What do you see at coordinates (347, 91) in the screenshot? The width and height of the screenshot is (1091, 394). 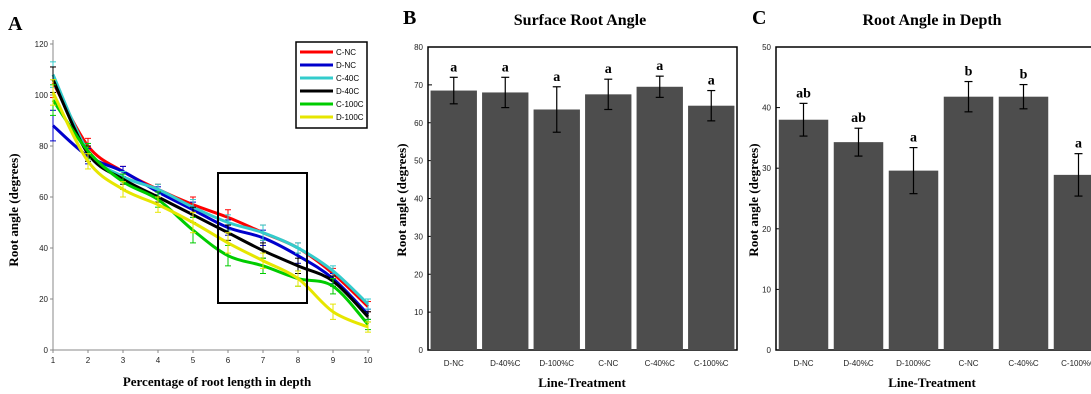 I see `legend-label-D-40C: D-40C` at bounding box center [347, 91].